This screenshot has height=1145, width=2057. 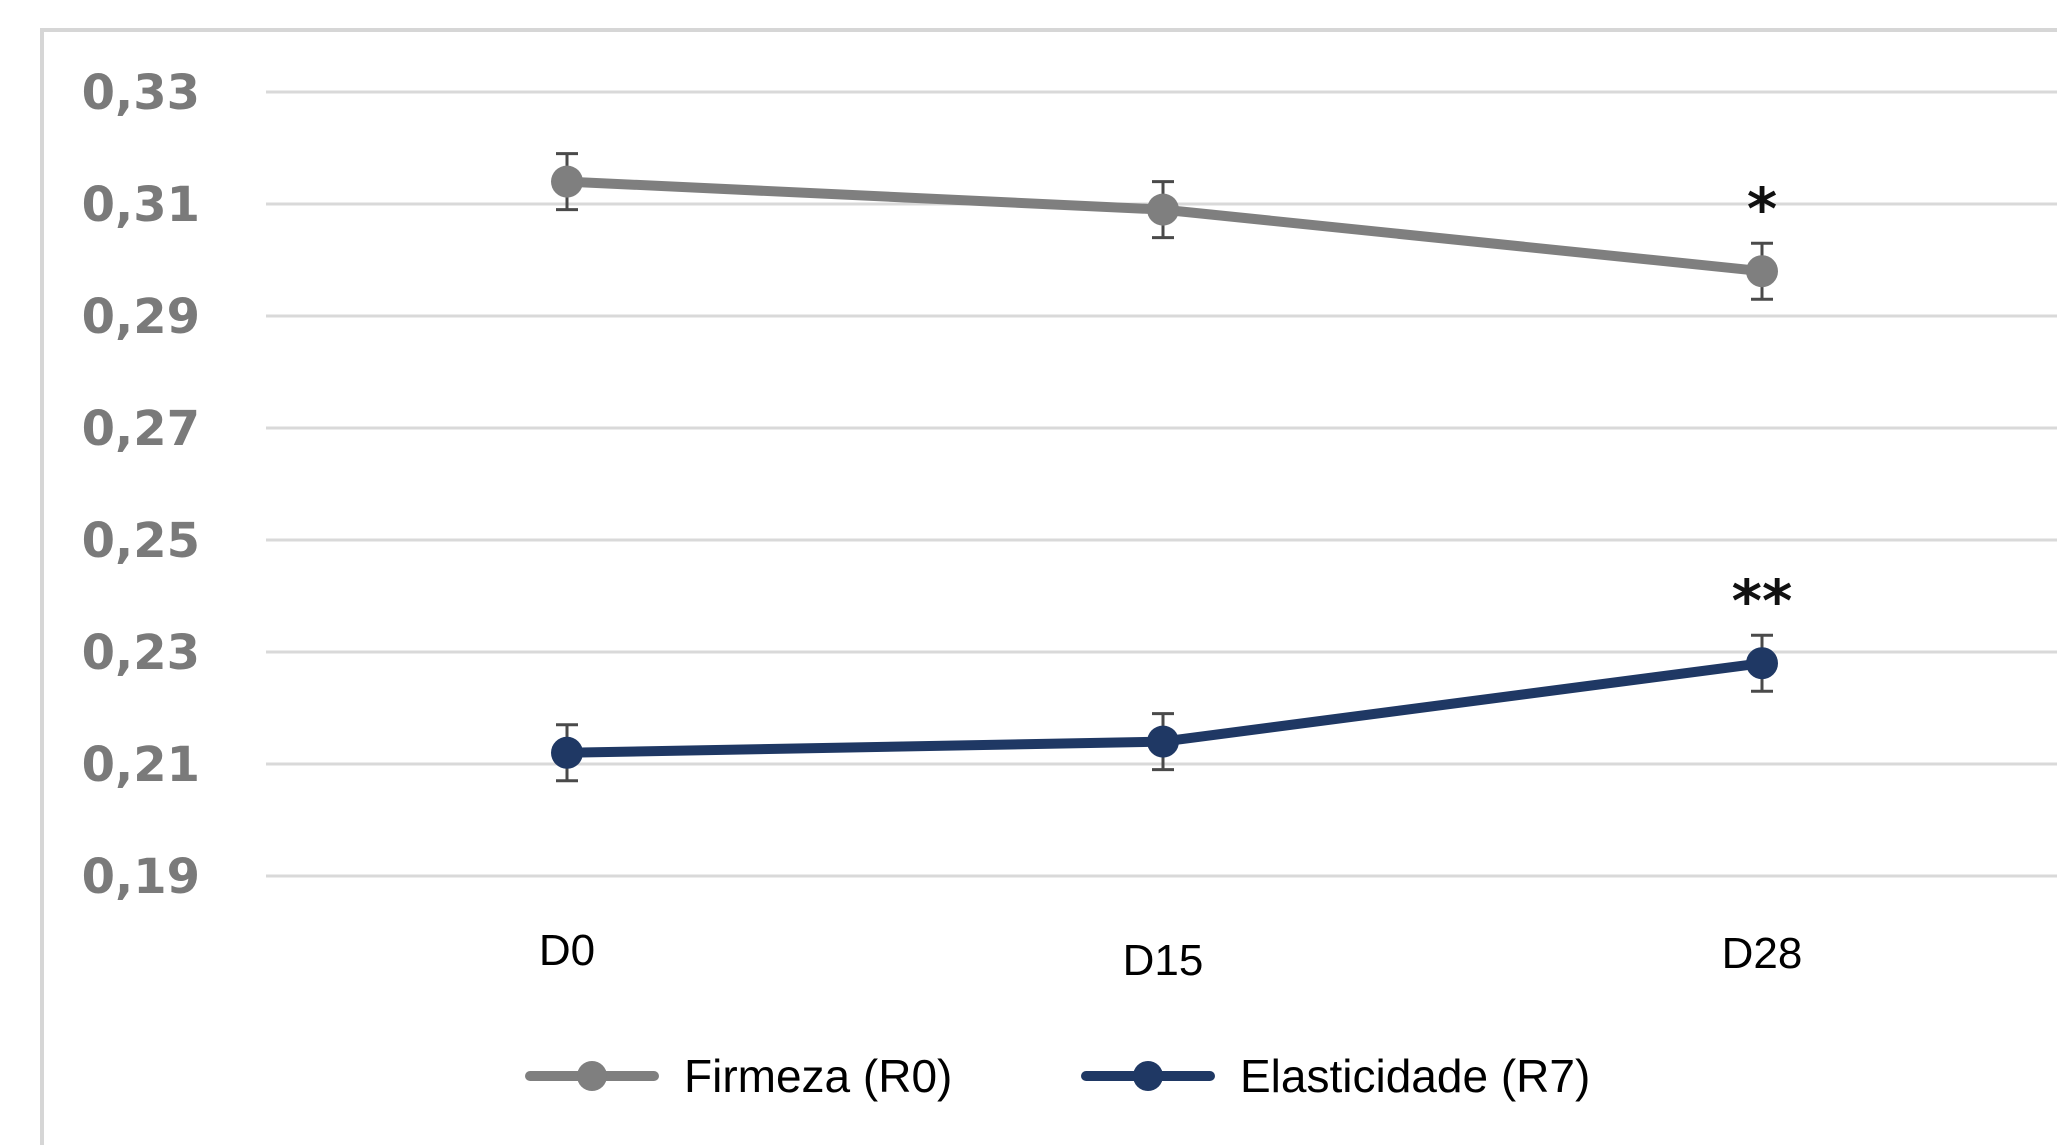 What do you see at coordinates (818, 1076) in the screenshot?
I see `legend-label: Firmeza (R0)` at bounding box center [818, 1076].